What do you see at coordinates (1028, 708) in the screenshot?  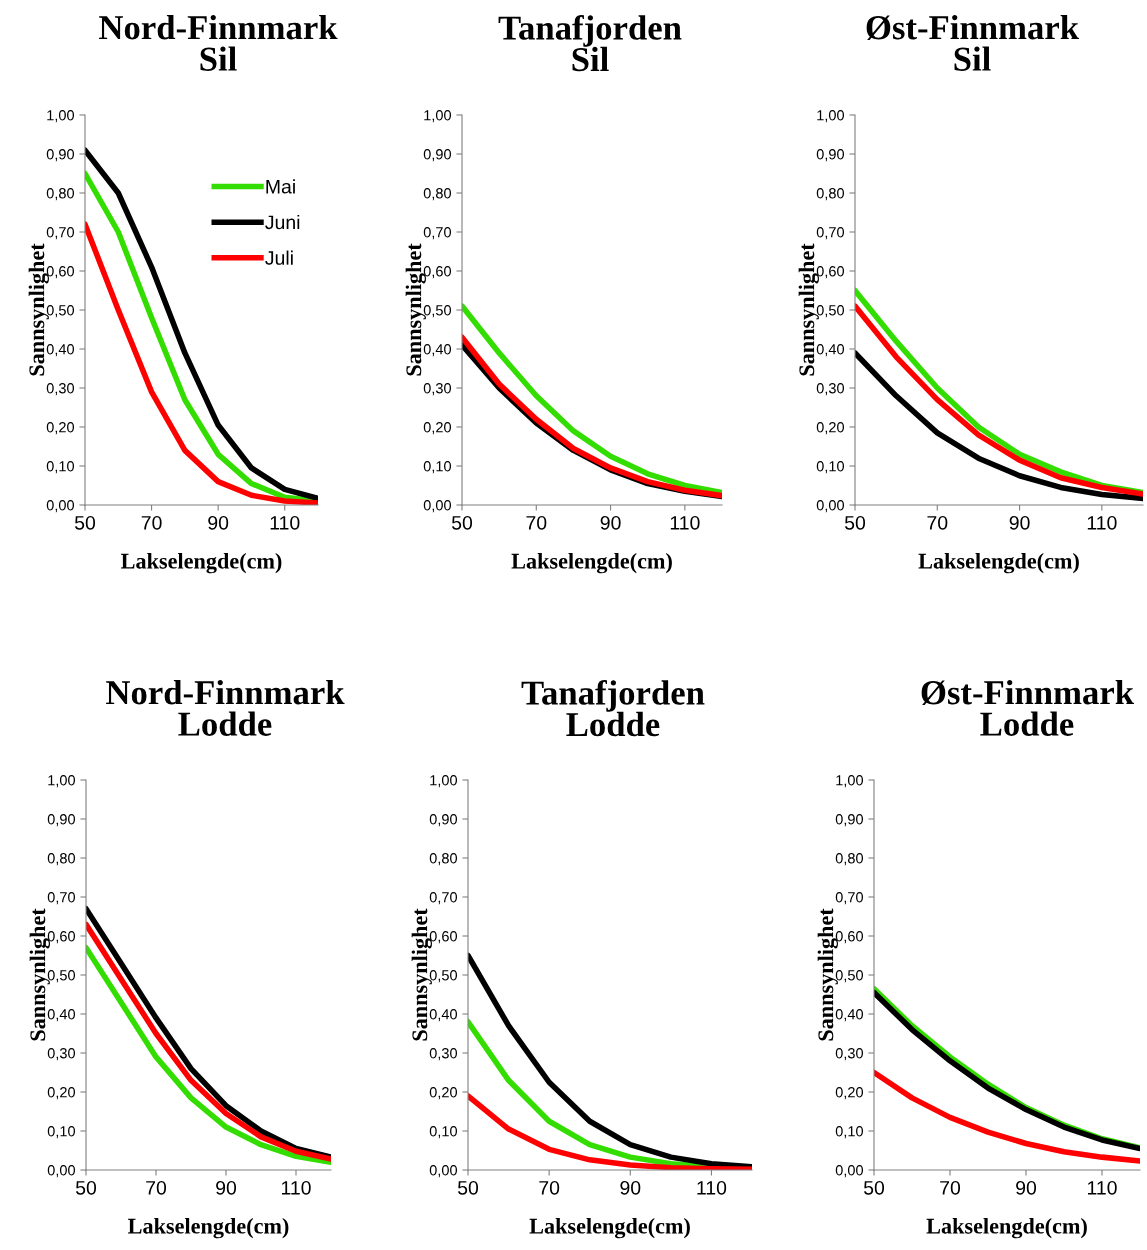 I see `chart-title: Øst-Finnmark Lodde` at bounding box center [1028, 708].